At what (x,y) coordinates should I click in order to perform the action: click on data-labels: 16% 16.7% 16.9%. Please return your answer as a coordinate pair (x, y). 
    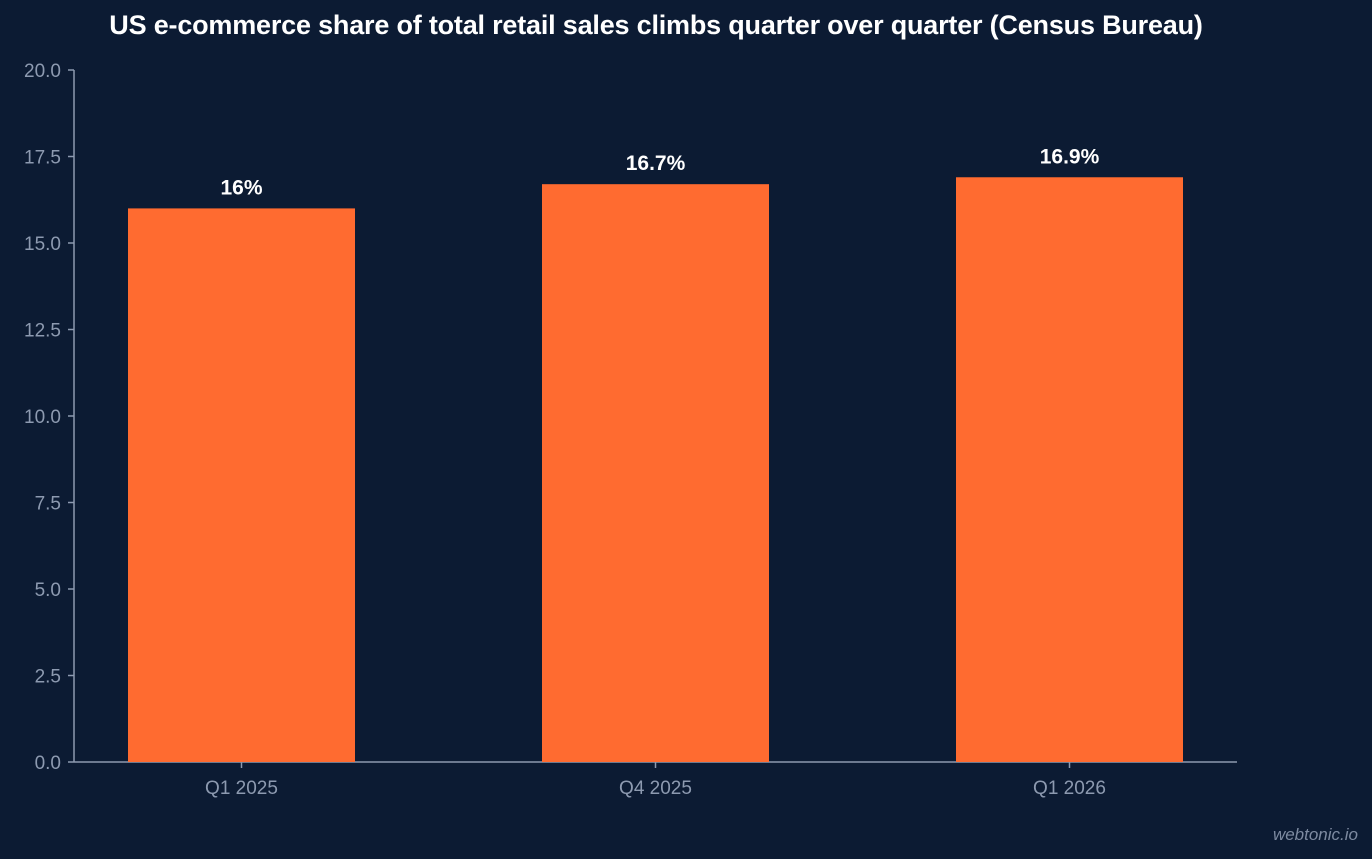
    Looking at the image, I should click on (659, 172).